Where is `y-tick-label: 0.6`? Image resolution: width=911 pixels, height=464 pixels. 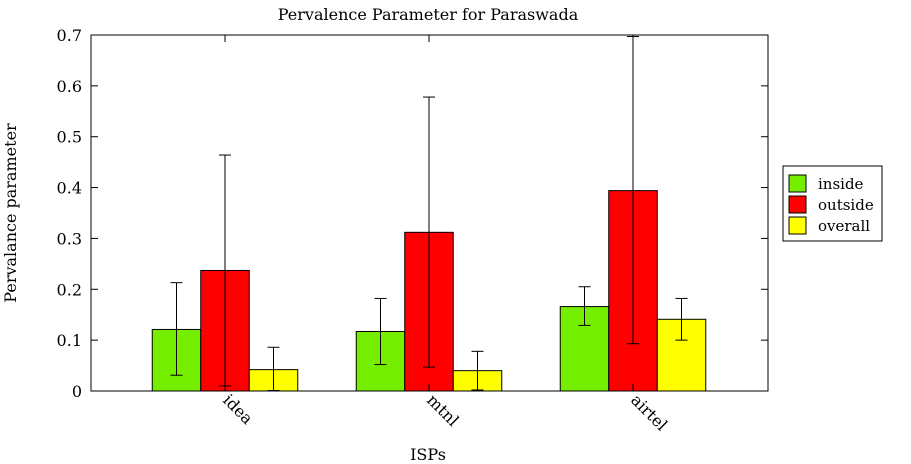
y-tick-label: 0.6 is located at coordinates (69, 86).